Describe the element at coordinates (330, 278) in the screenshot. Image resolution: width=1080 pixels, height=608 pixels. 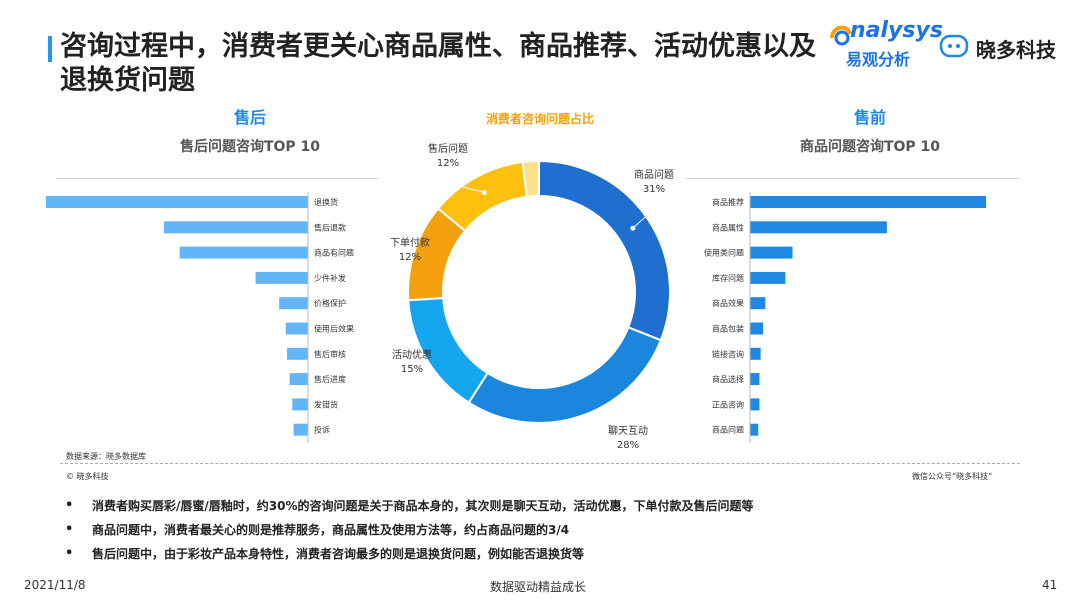
I see `category-label: 少件补发` at that location.